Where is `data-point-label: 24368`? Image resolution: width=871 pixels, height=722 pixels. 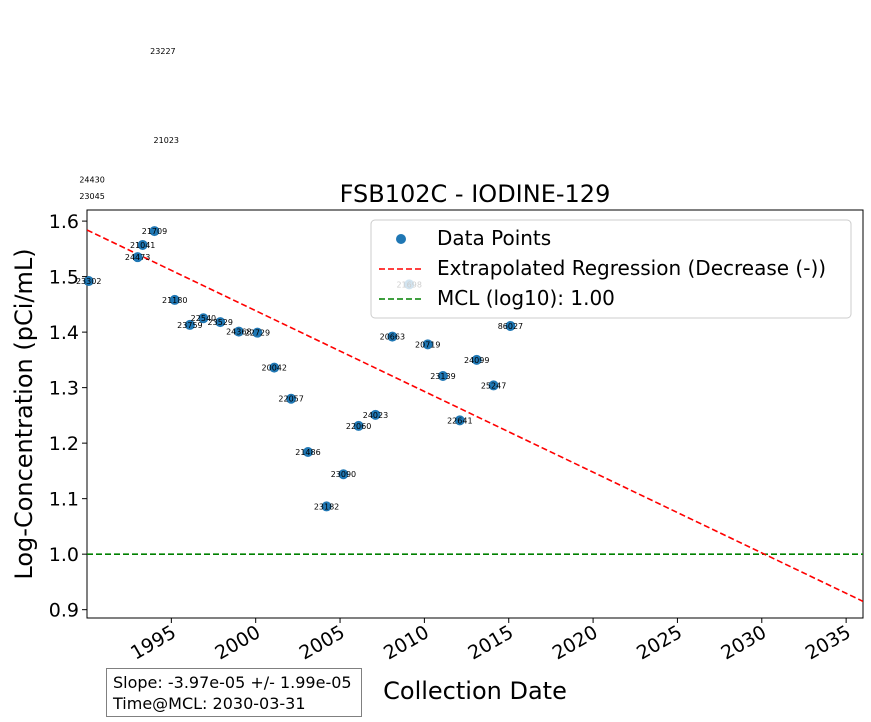
data-point-label: 24368 is located at coordinates (238, 332).